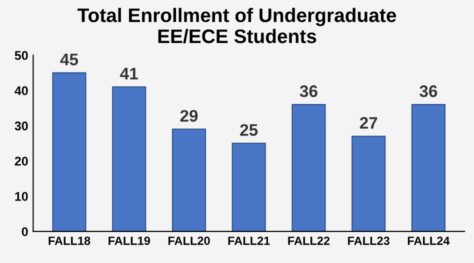 The width and height of the screenshot is (474, 263). Describe the element at coordinates (129, 74) in the screenshot. I see `data-label: 41` at that location.